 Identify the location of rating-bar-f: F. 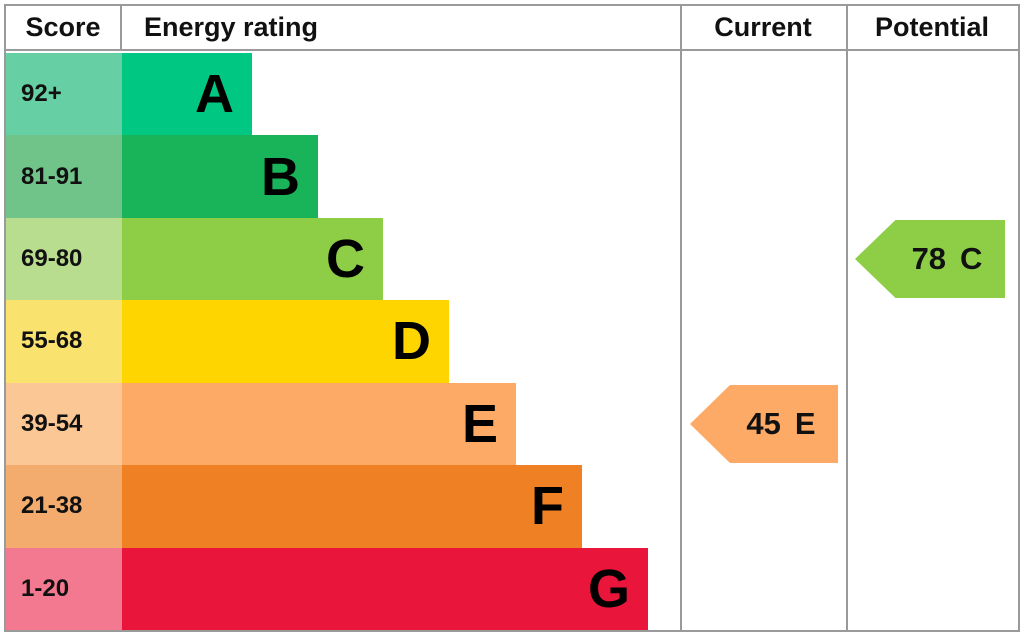
(352, 506).